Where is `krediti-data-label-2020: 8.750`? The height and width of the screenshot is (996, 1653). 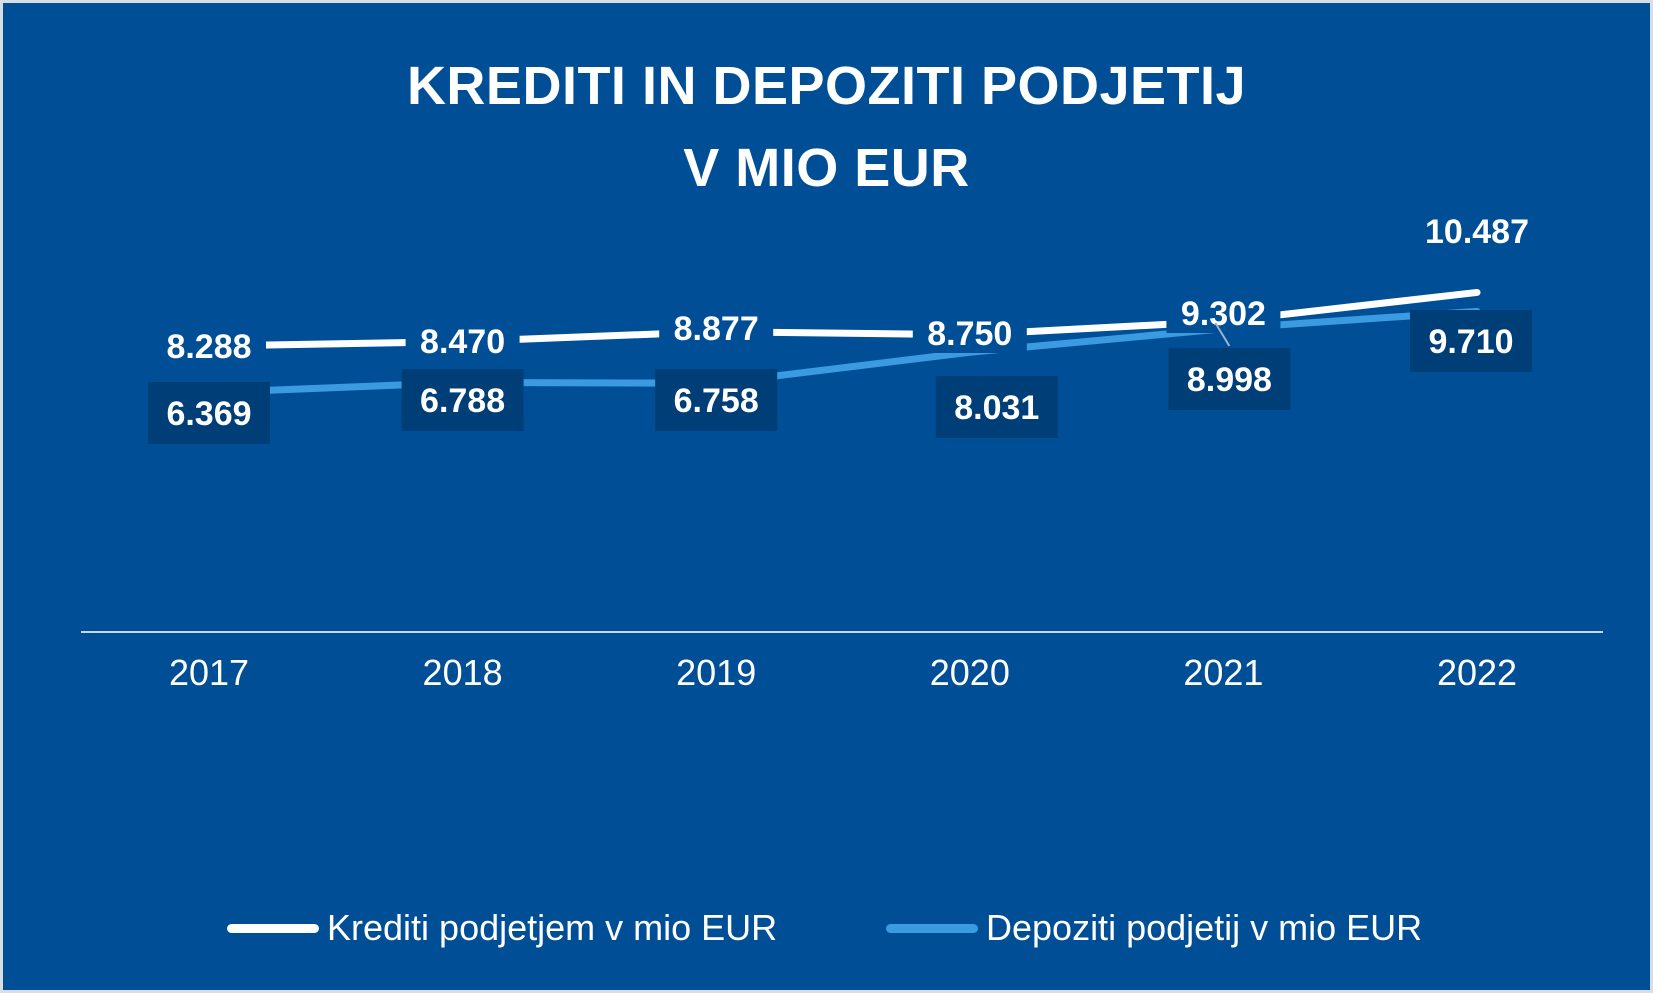
krediti-data-label-2020: 8.750 is located at coordinates (969, 334).